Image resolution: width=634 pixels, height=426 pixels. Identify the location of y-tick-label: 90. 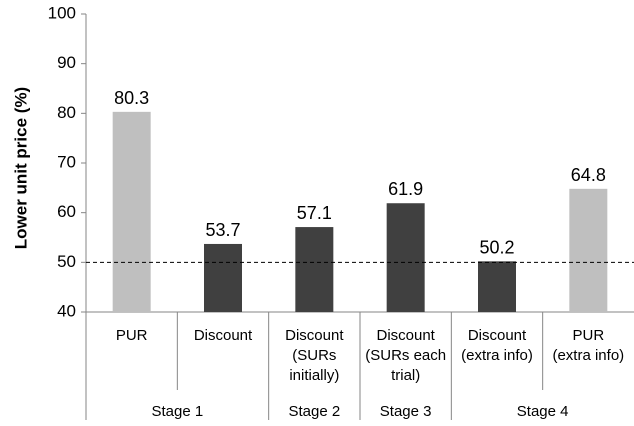
(66, 62).